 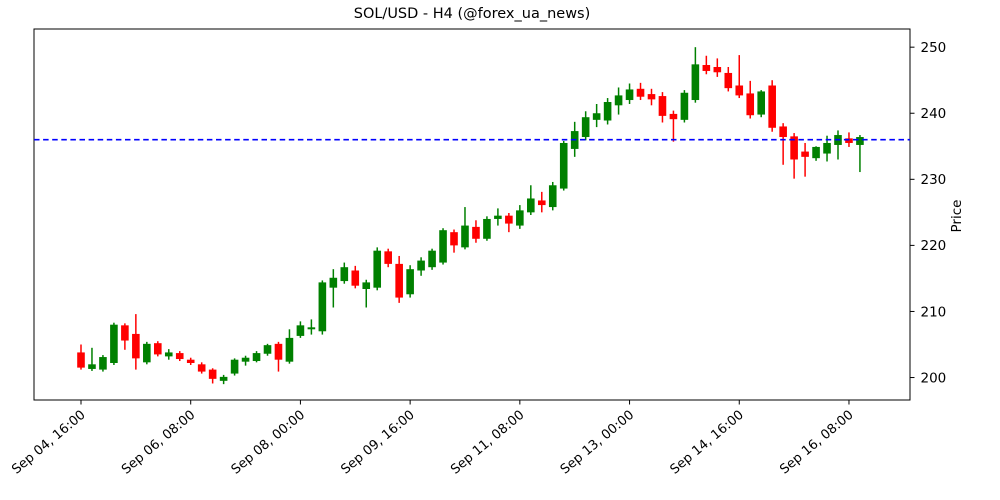 I want to click on x-tick-label: Sep 08, 00:00, so click(x=268, y=443).